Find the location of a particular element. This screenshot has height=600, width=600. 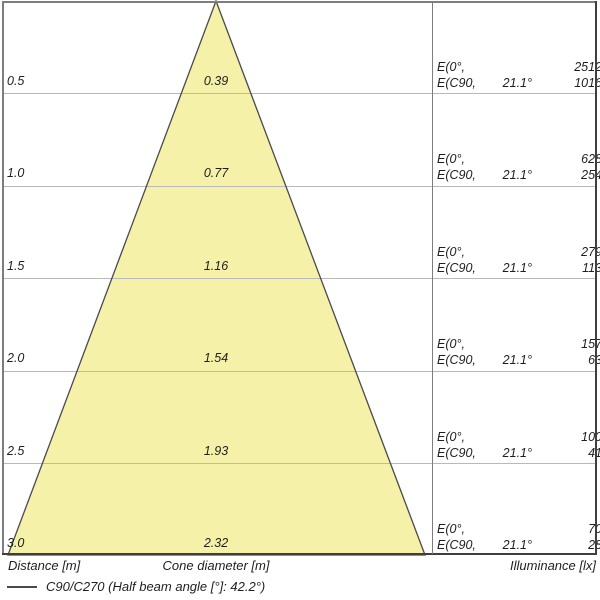

frame-right-border is located at coordinates (596, 278).